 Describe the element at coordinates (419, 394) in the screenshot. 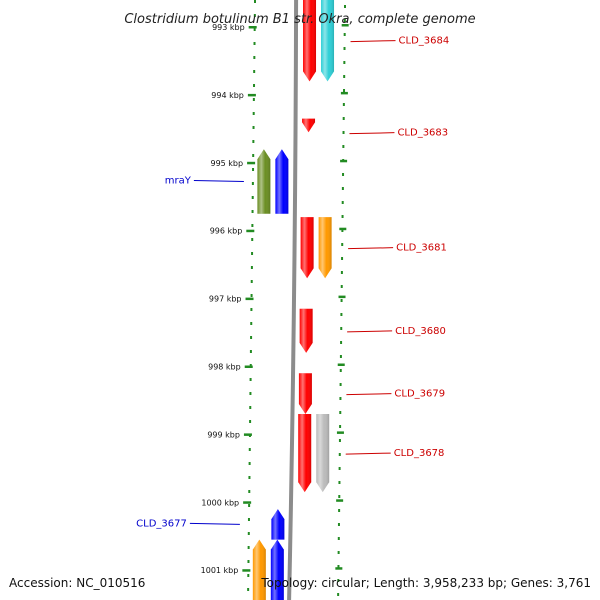

I see `gene-label: CLD_3679` at that location.